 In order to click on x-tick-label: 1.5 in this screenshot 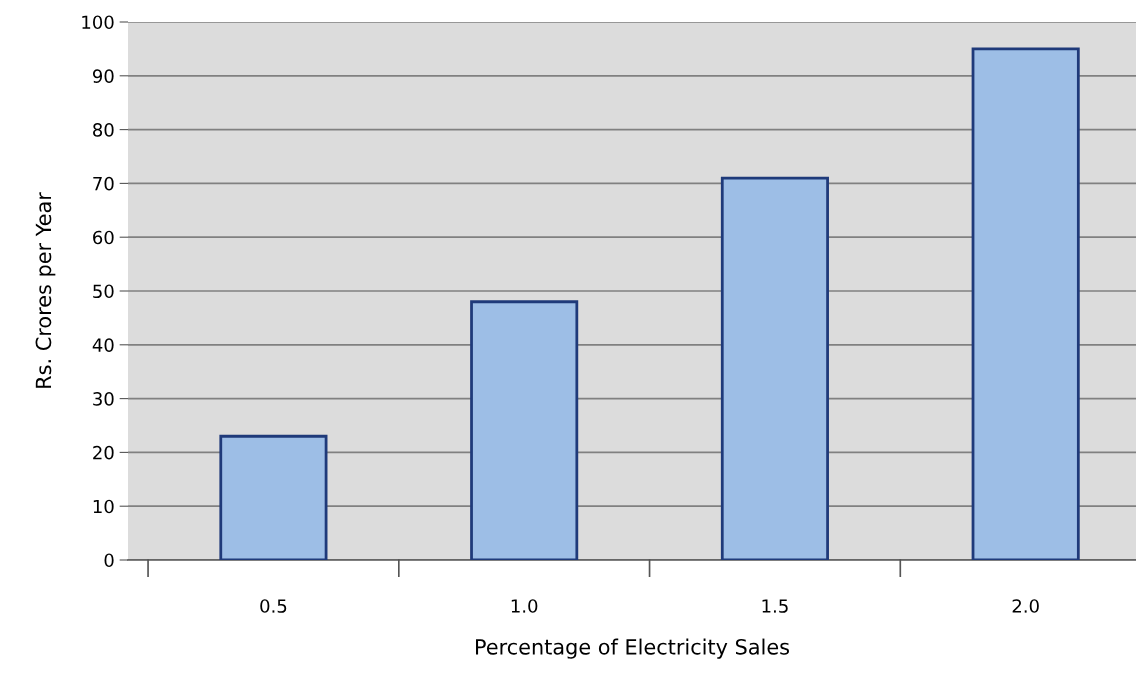, I will do `click(775, 606)`.